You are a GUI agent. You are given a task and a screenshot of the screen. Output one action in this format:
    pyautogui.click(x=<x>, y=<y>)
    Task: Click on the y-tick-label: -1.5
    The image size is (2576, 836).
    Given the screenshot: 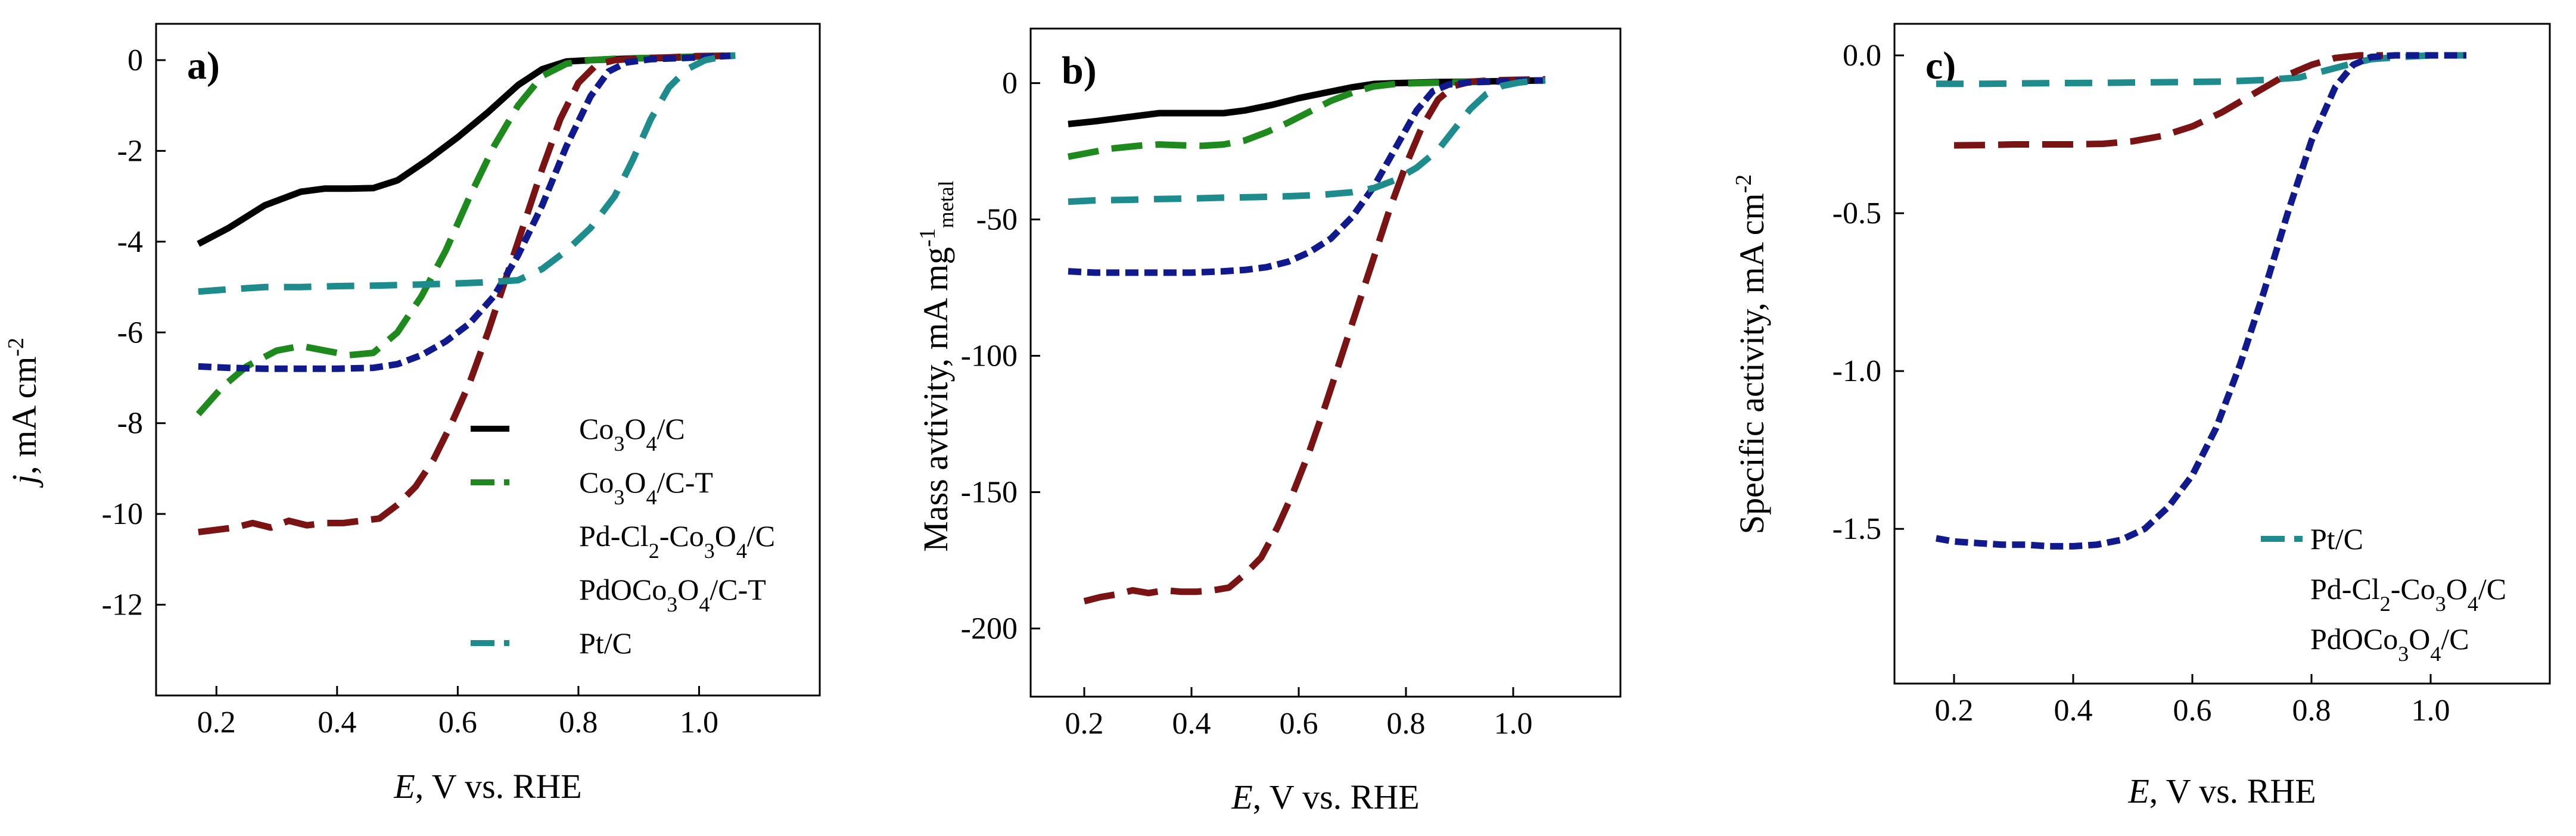 What is the action you would take?
    pyautogui.click(x=1857, y=529)
    